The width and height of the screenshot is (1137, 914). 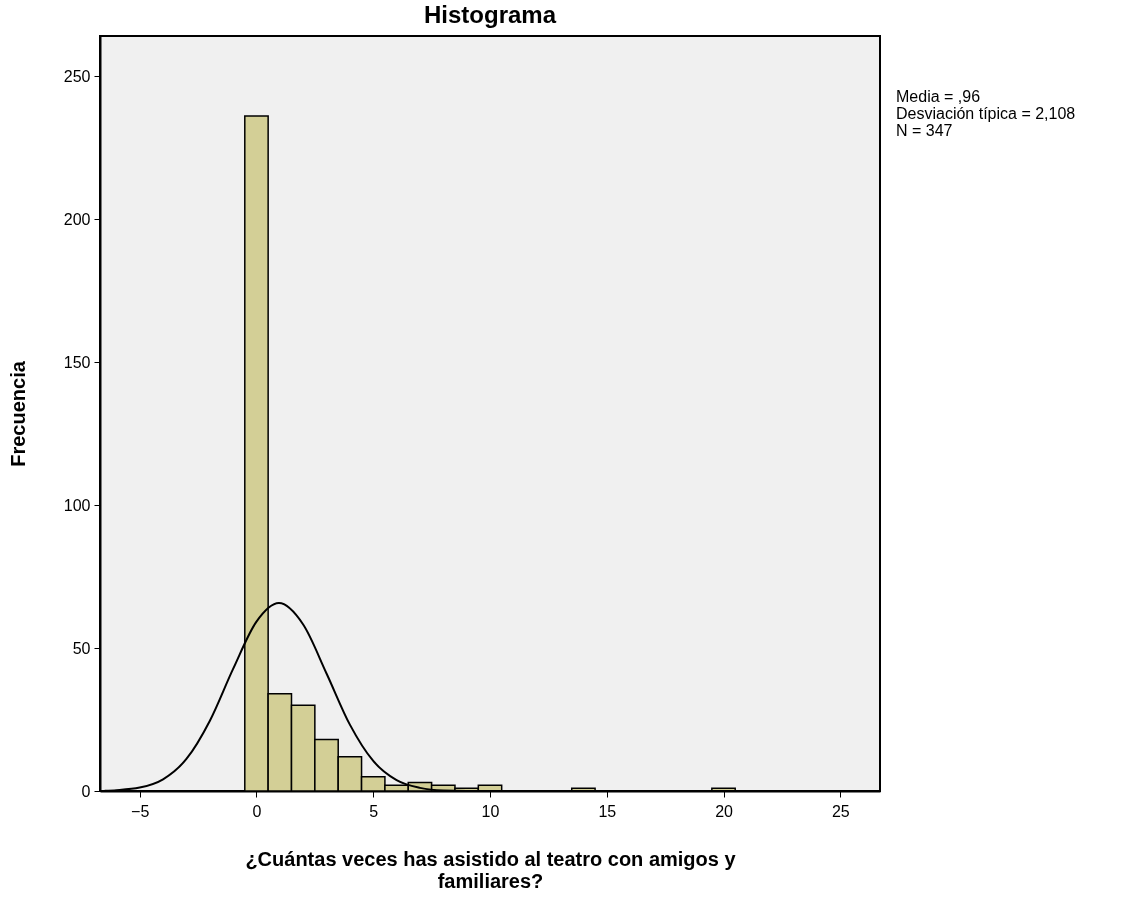 I want to click on x-tick-label: 25, so click(x=840, y=811).